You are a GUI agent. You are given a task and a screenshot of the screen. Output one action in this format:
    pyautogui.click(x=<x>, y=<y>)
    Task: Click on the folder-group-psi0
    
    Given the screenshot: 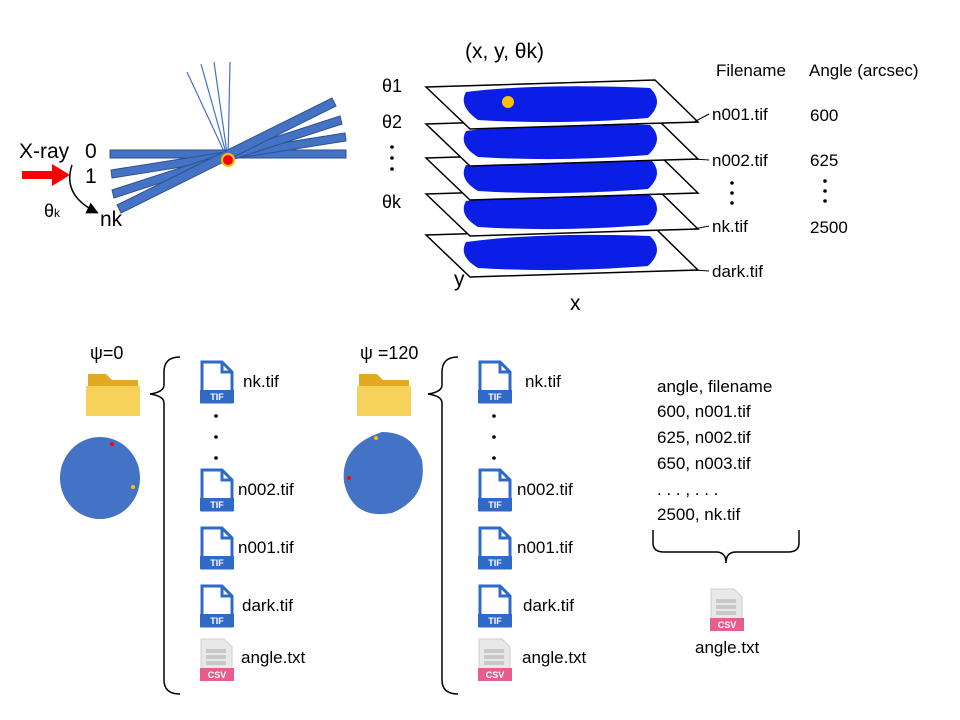 What is the action you would take?
    pyautogui.click(x=148, y=525)
    